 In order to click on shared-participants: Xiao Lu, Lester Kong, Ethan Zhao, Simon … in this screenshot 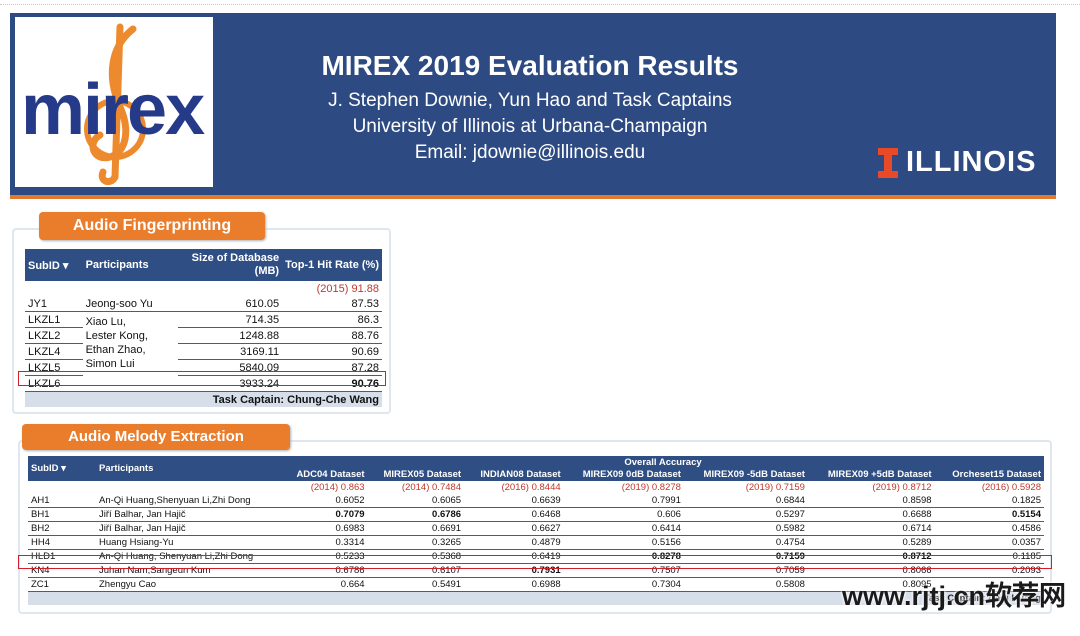, I will do `click(130, 351)`.